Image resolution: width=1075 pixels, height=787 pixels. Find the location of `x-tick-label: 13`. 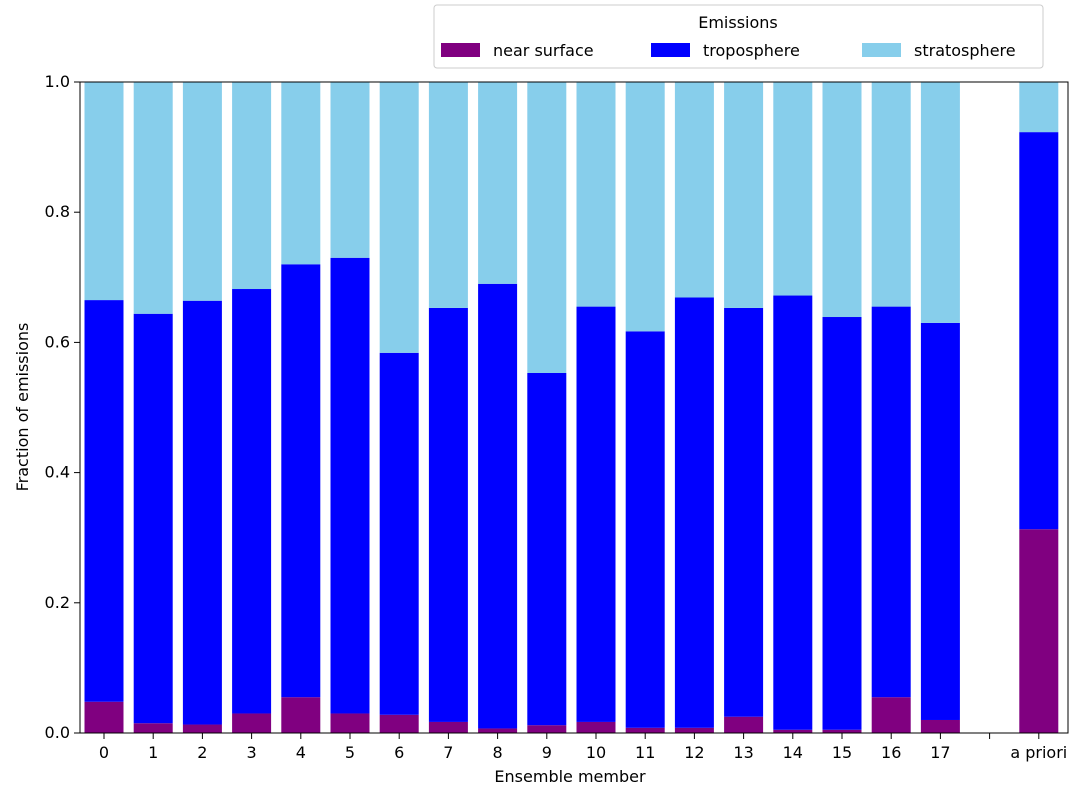

x-tick-label: 13 is located at coordinates (743, 752).